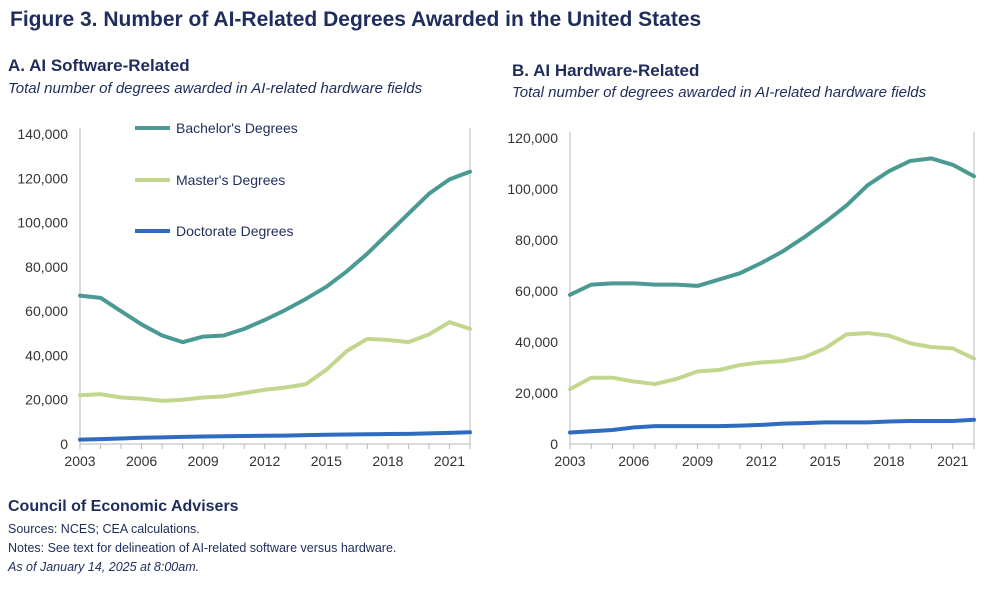 The image size is (1000, 592). Describe the element at coordinates (606, 70) in the screenshot. I see `panel-b-title: B. AI Hardware-Related` at that location.